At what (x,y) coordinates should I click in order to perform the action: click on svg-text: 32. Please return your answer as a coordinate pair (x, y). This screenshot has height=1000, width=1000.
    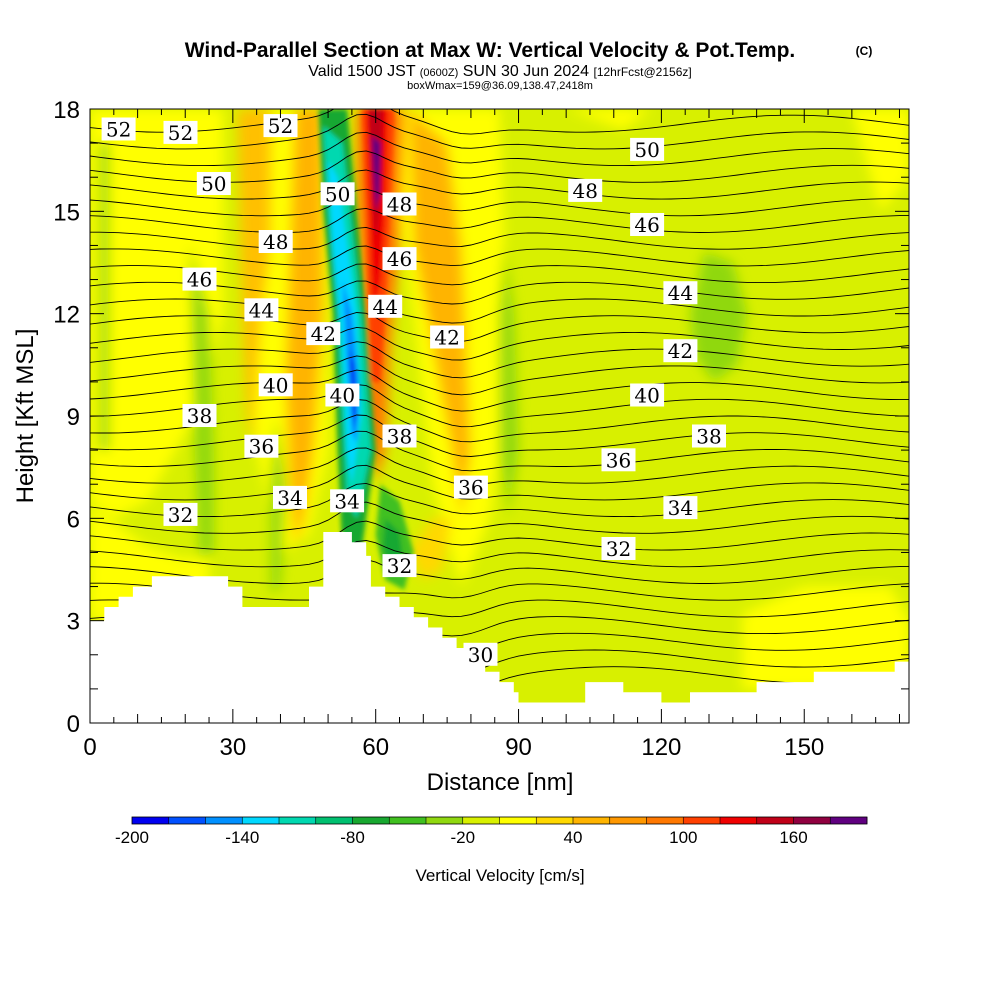
    Looking at the image, I should click on (399, 566).